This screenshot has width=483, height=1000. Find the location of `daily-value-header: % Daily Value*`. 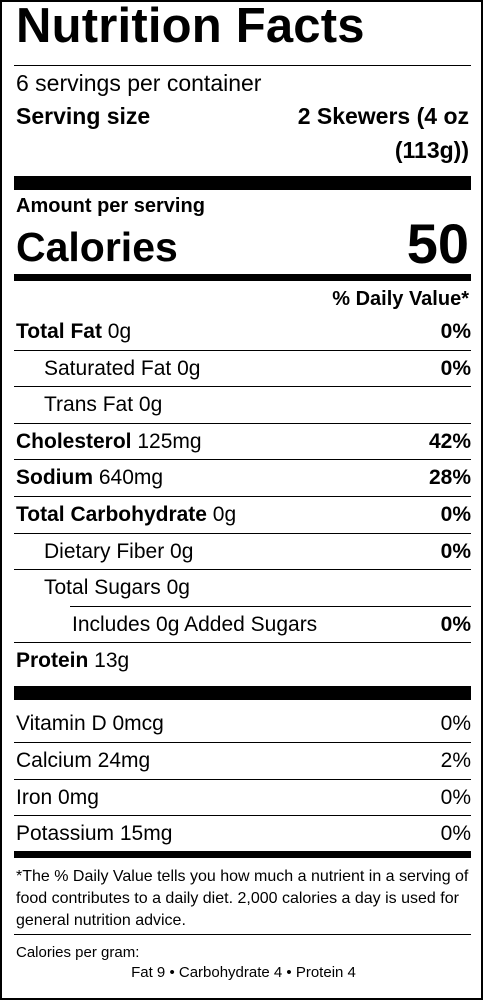

daily-value-header: % Daily Value* is located at coordinates (400, 299).